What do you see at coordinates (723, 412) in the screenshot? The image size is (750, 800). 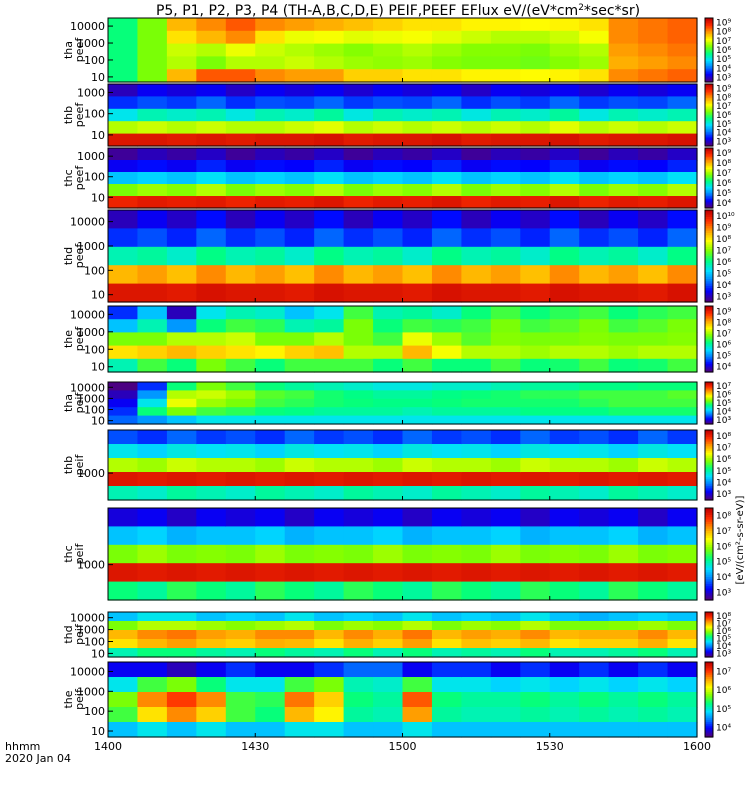 I see `colorbar-tick-label: 10⁴` at bounding box center [723, 412].